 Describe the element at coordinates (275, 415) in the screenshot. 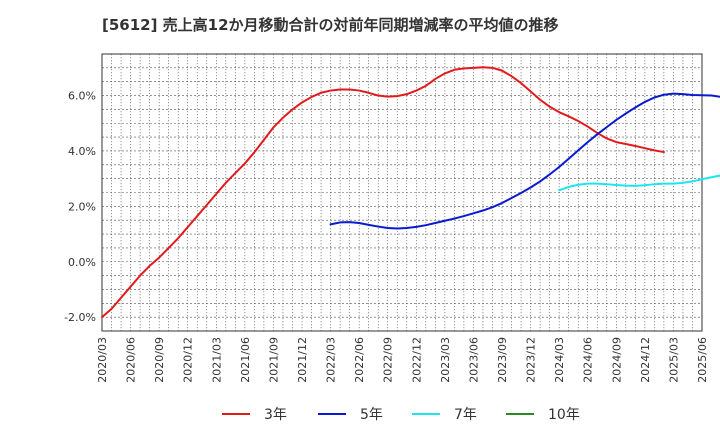

I see `legend-label: 3年` at that location.